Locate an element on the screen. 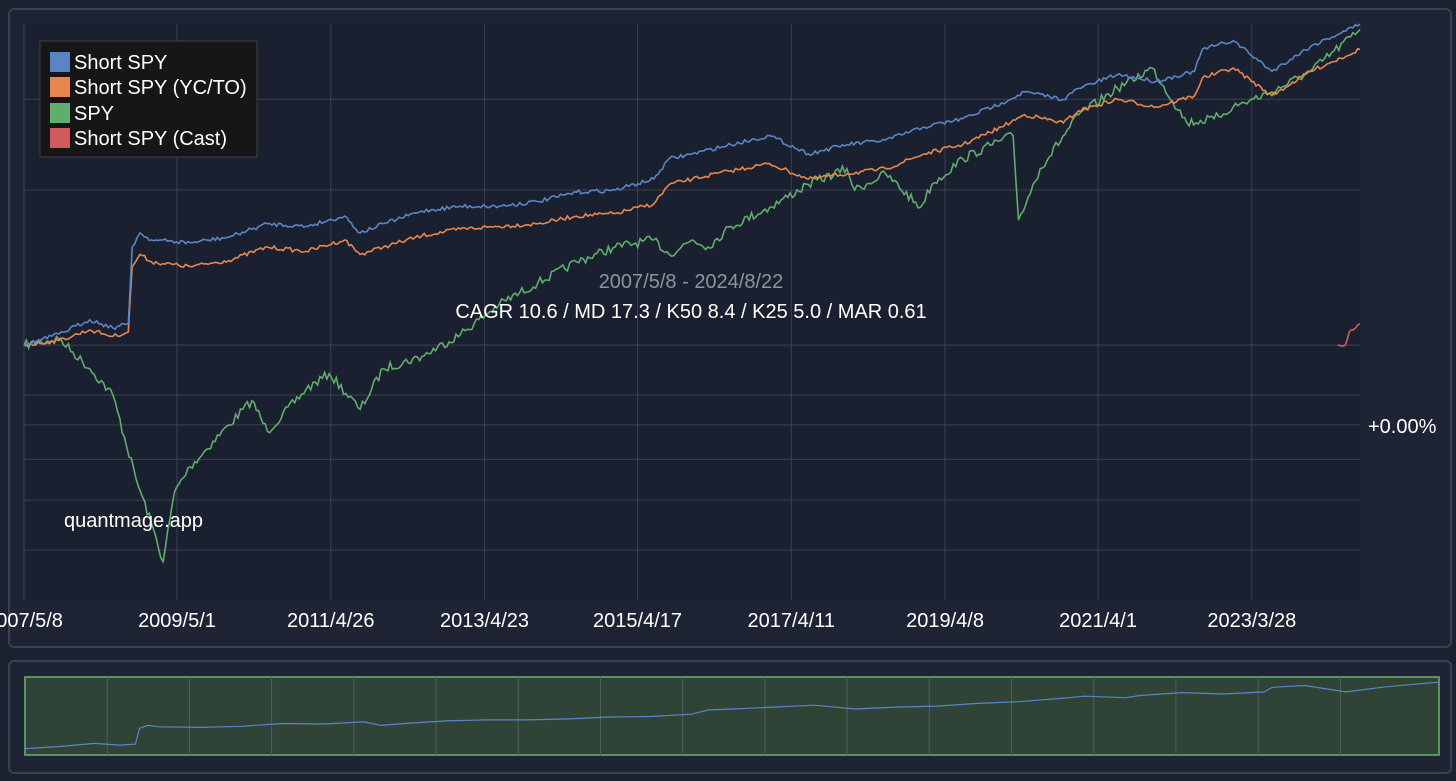 Image resolution: width=1456 pixels, height=781 pixels. x-tick-label: 2007/5/8 is located at coordinates (31, 621).